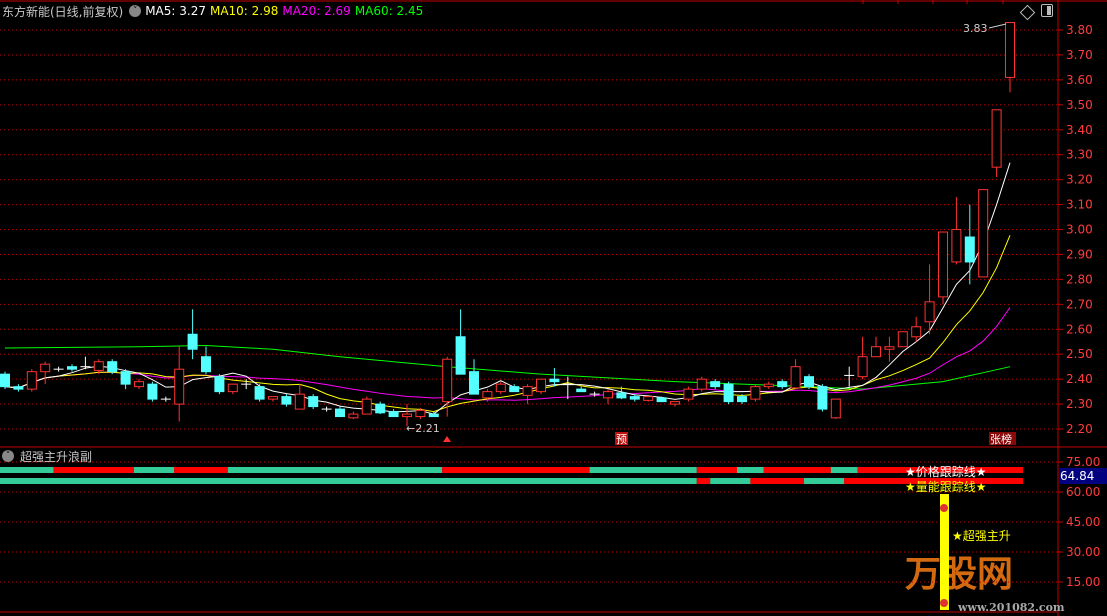 This screenshot has width=1107, height=616. Describe the element at coordinates (1079, 354) in the screenshot. I see `price-axis-label: 2.50` at that location.